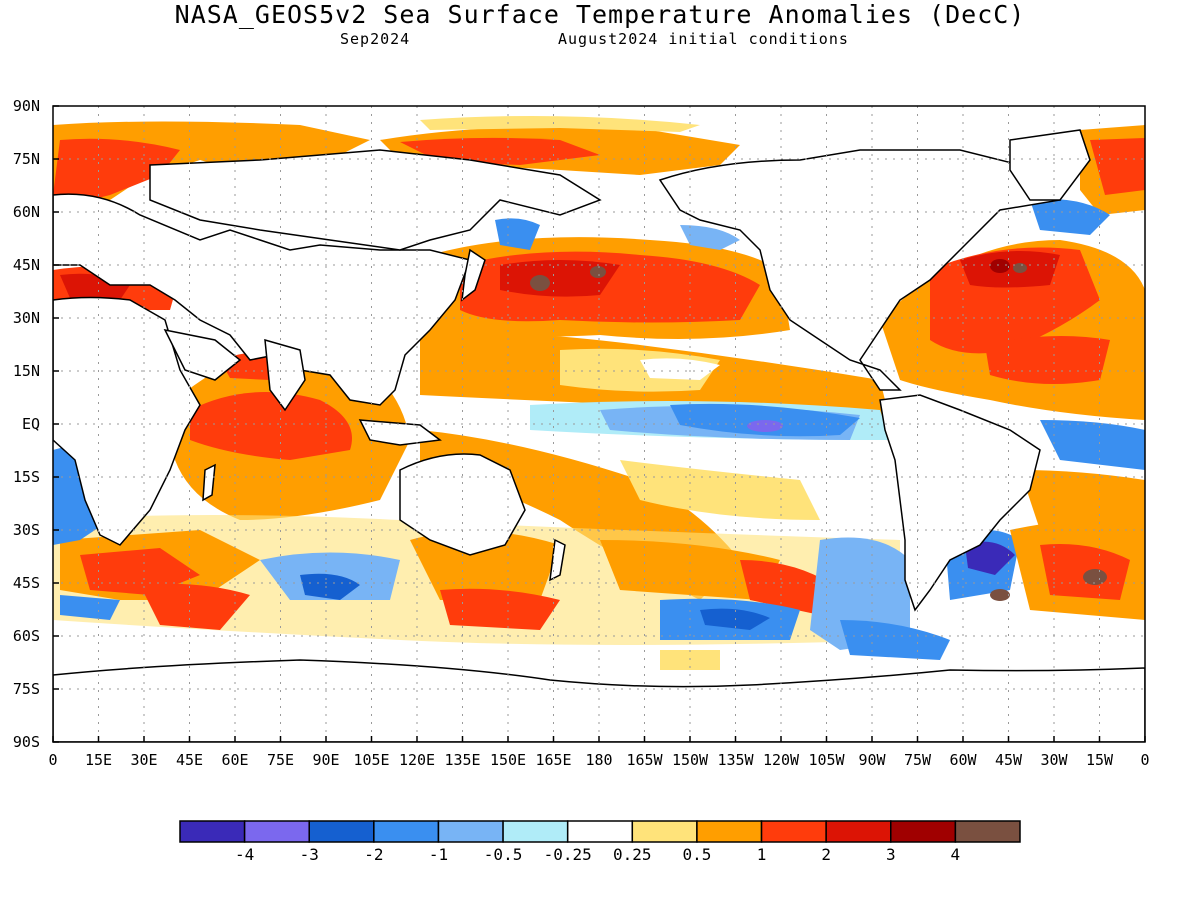  Describe the element at coordinates (826, 854) in the screenshot. I see `colorbar-label: 2` at that location.